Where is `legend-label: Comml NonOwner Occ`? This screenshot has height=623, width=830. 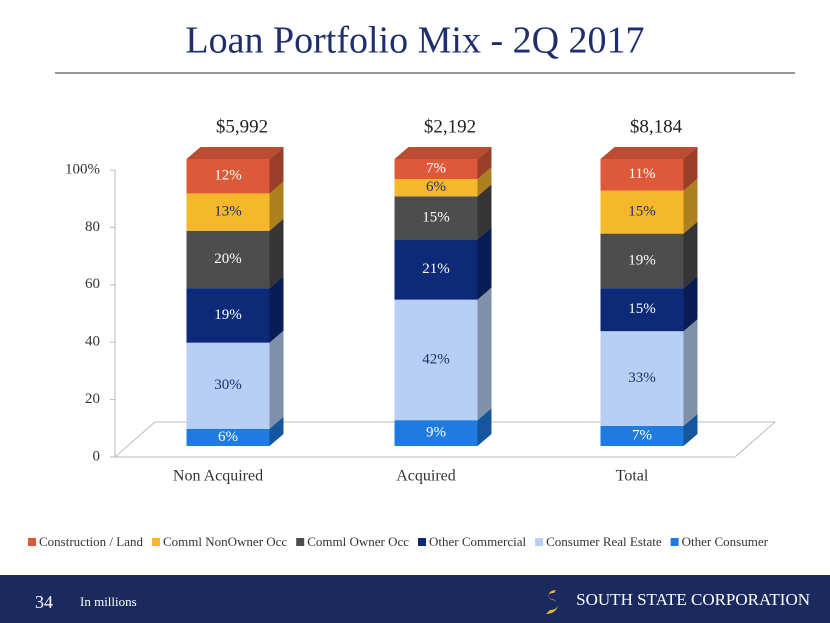
legend-label: Comml NonOwner Occ is located at coordinates (225, 541).